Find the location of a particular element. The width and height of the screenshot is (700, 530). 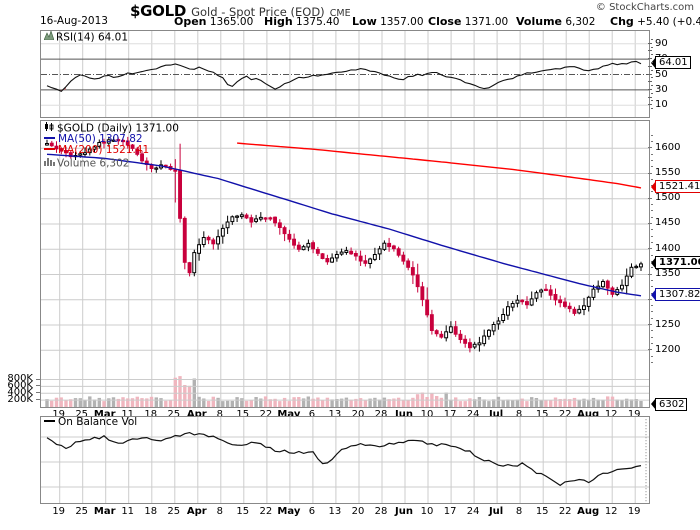

volume-tick-800K: 800K is located at coordinates (20, 378).